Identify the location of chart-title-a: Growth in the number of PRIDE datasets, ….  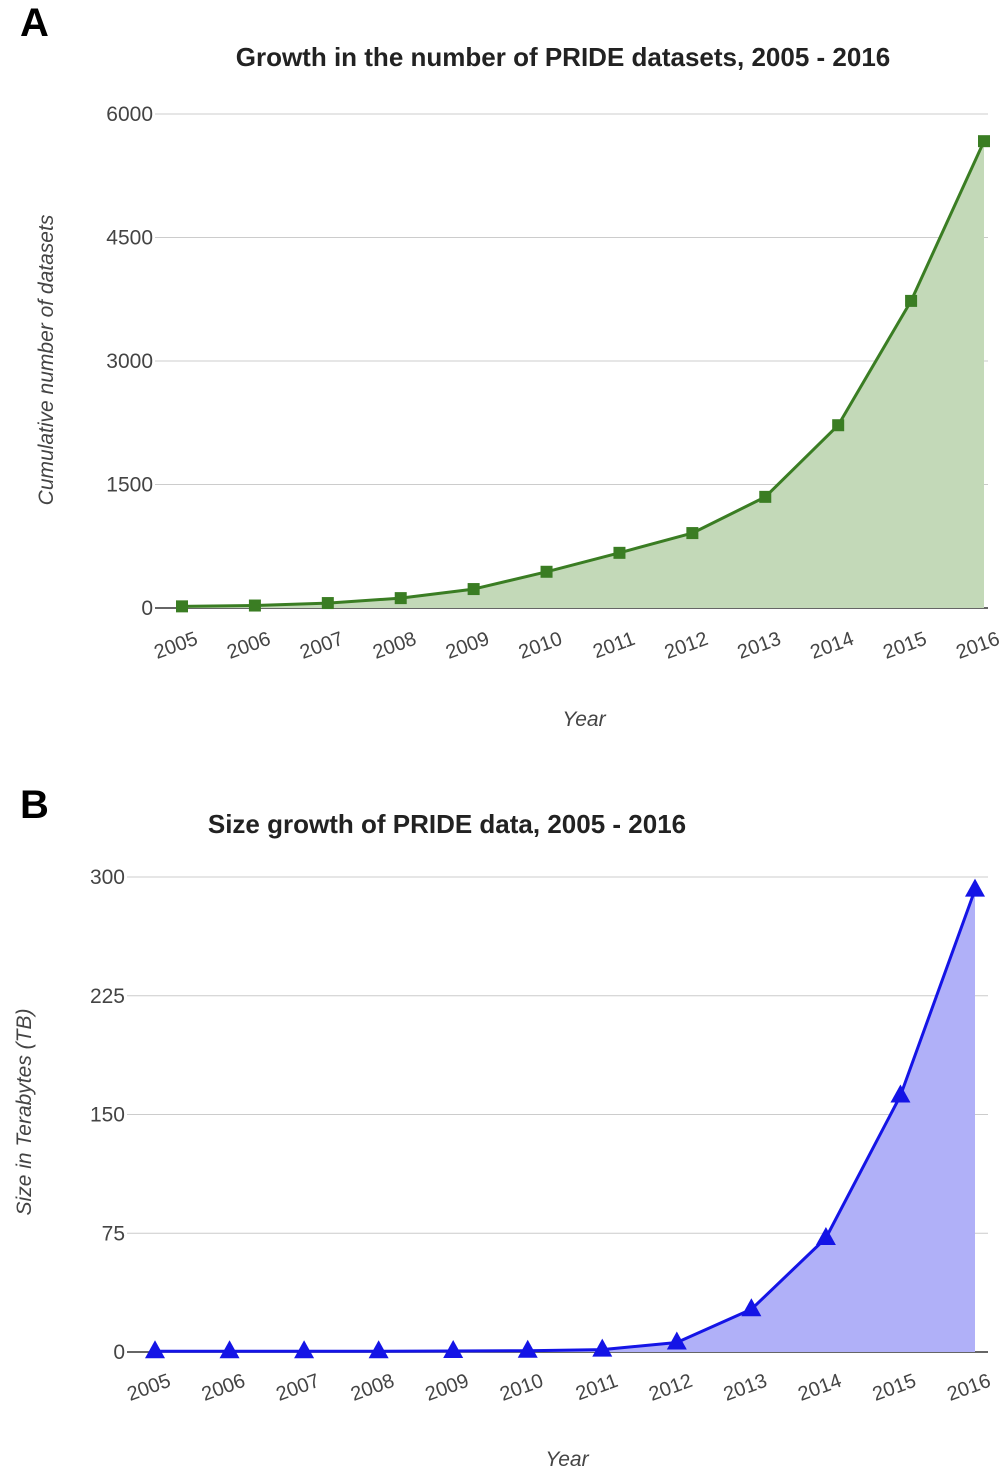
(563, 57).